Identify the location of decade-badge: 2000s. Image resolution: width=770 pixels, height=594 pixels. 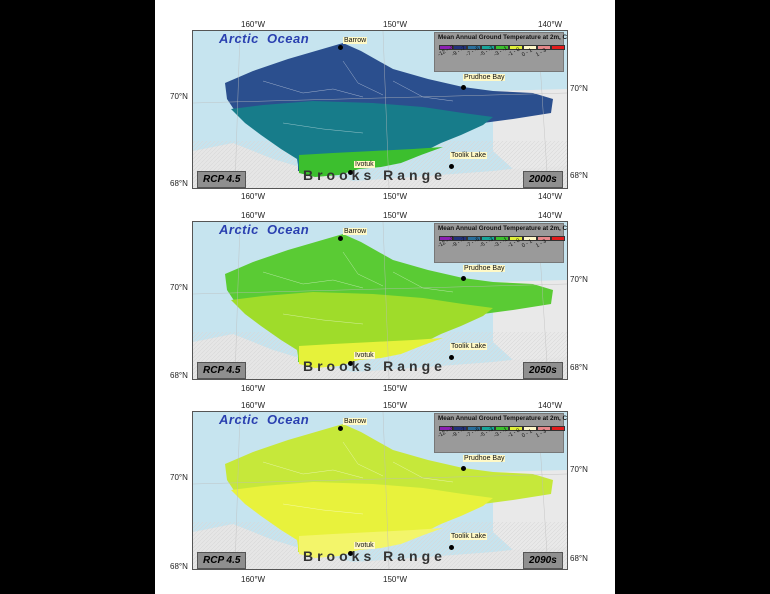
(543, 179).